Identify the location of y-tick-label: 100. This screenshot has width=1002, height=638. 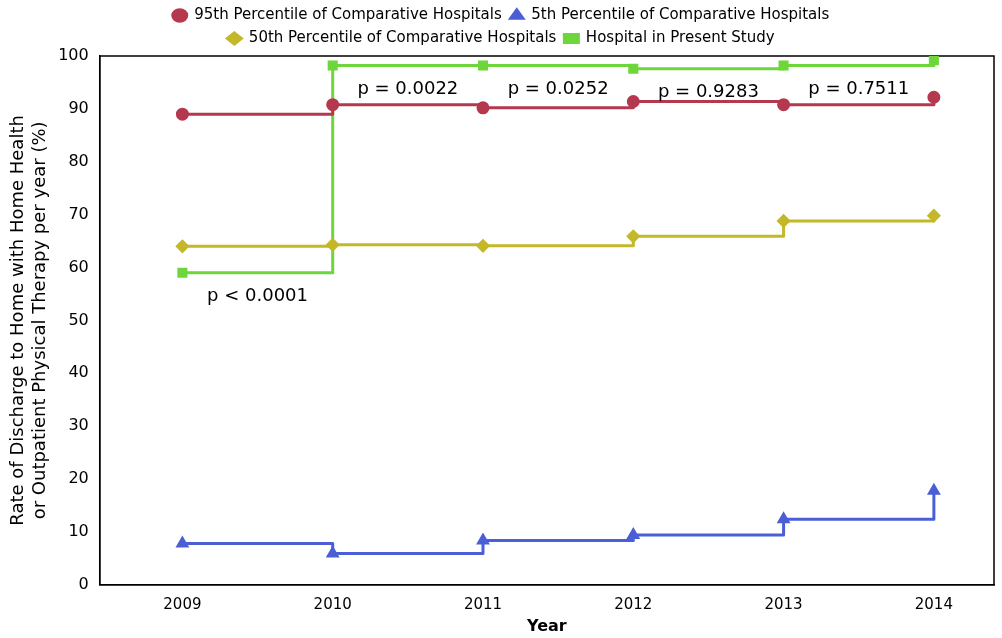
(73, 55).